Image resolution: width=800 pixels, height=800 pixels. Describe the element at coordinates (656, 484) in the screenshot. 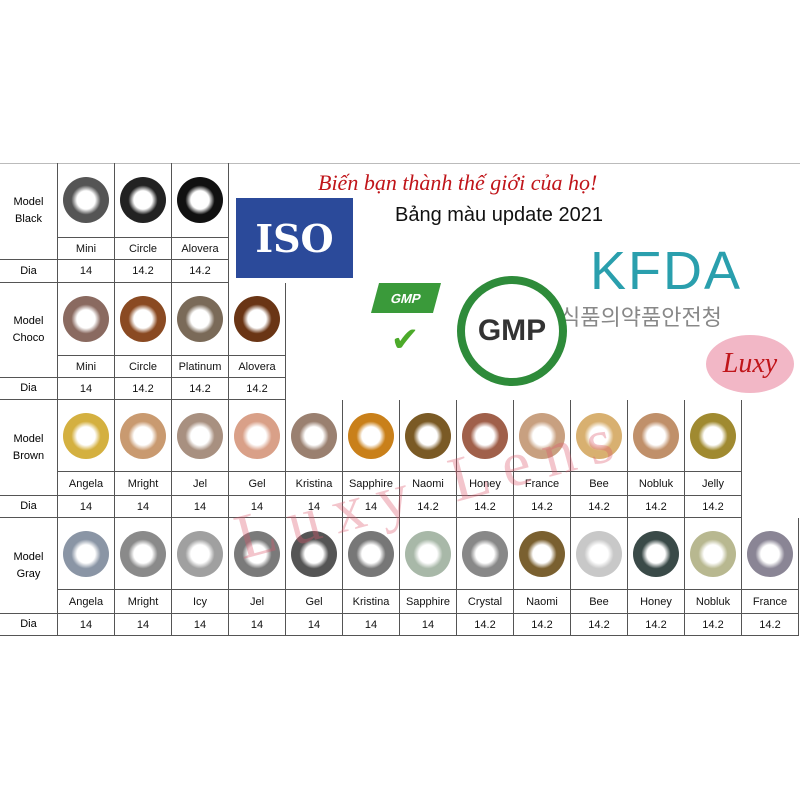

I see `lens-name: Nobluk` at that location.